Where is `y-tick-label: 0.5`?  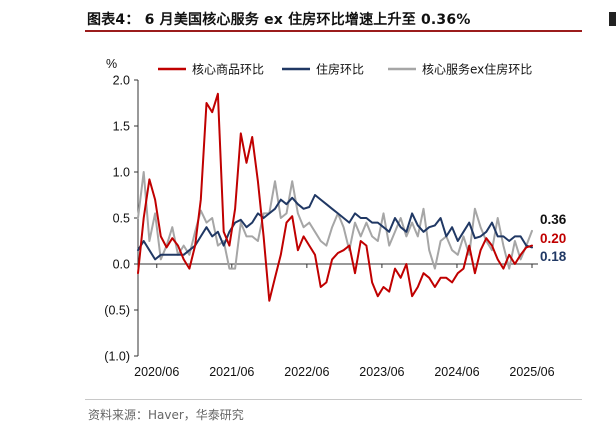 y-tick-label: 0.5 is located at coordinates (121, 219).